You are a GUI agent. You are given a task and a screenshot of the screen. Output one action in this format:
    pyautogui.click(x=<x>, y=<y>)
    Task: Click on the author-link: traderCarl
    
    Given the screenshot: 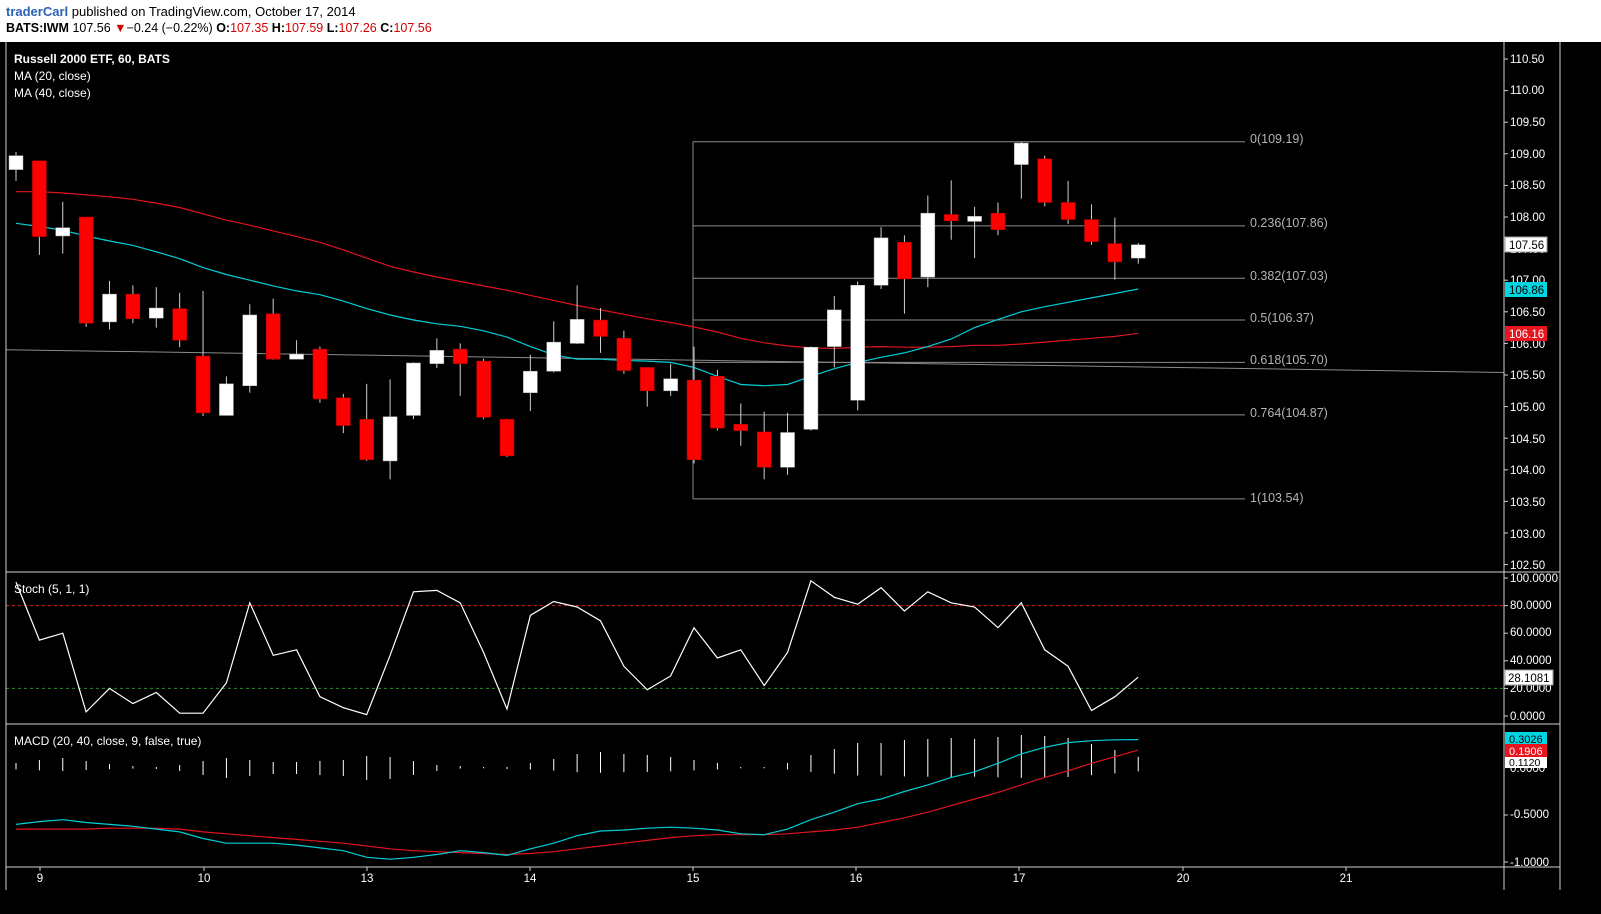 What is the action you would take?
    pyautogui.click(x=37, y=11)
    